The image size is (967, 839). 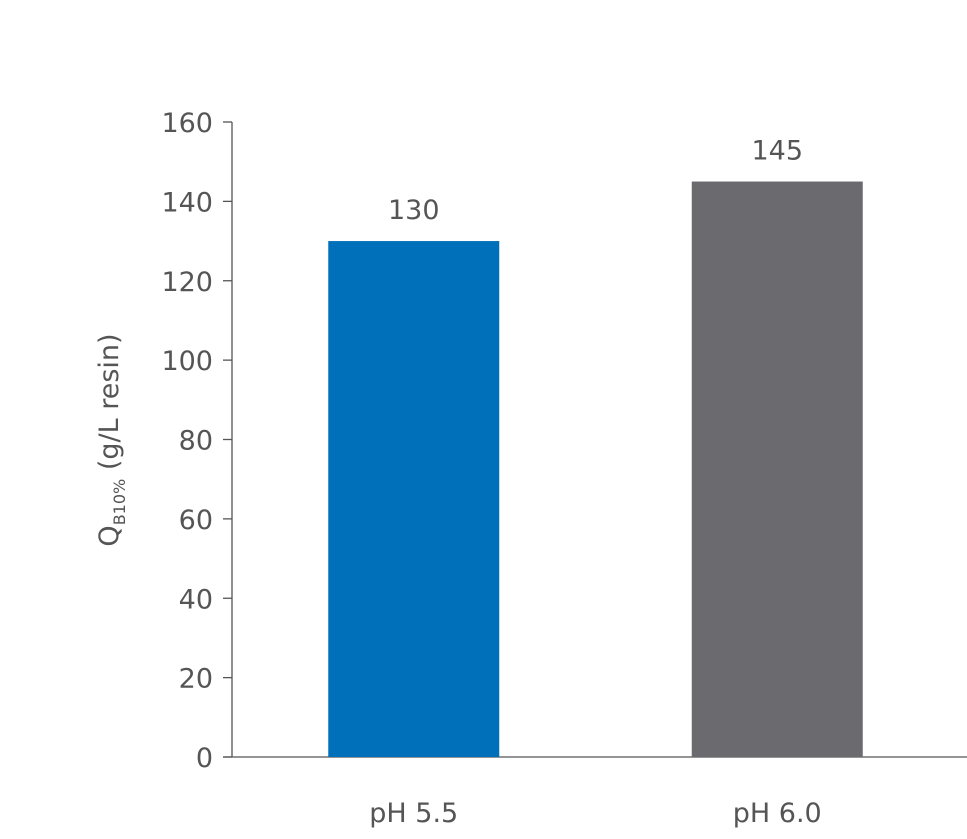 What do you see at coordinates (777, 813) in the screenshot?
I see `x-category-label: pH 6.0` at bounding box center [777, 813].